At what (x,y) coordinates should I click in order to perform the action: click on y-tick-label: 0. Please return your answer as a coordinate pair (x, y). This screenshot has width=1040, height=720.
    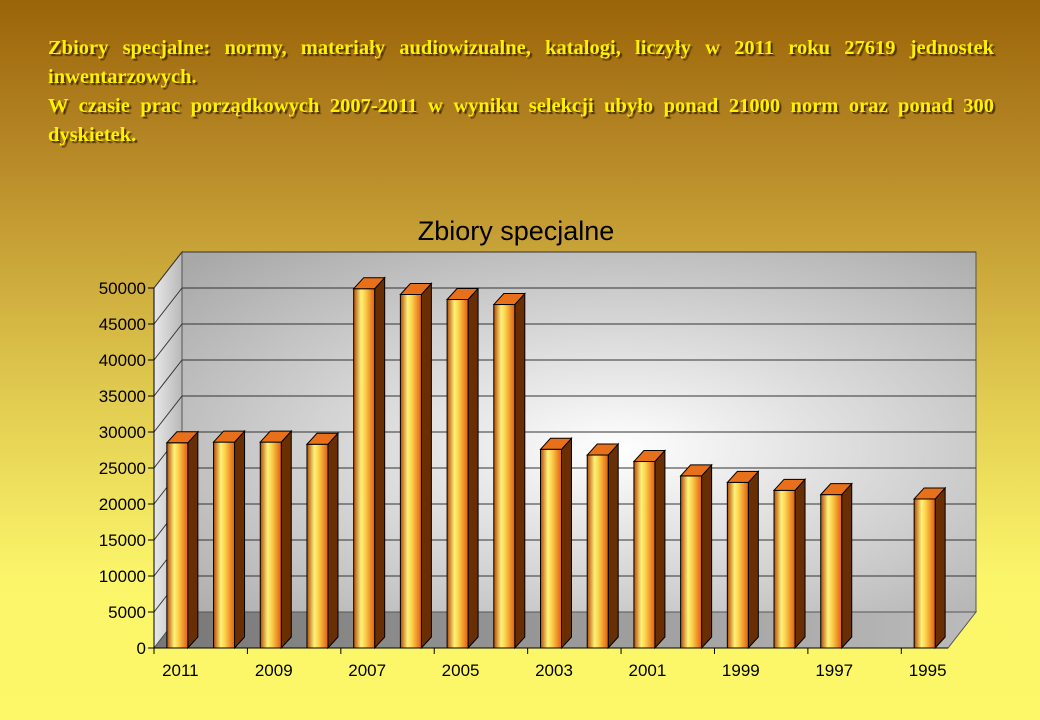
    Looking at the image, I should click on (141, 648).